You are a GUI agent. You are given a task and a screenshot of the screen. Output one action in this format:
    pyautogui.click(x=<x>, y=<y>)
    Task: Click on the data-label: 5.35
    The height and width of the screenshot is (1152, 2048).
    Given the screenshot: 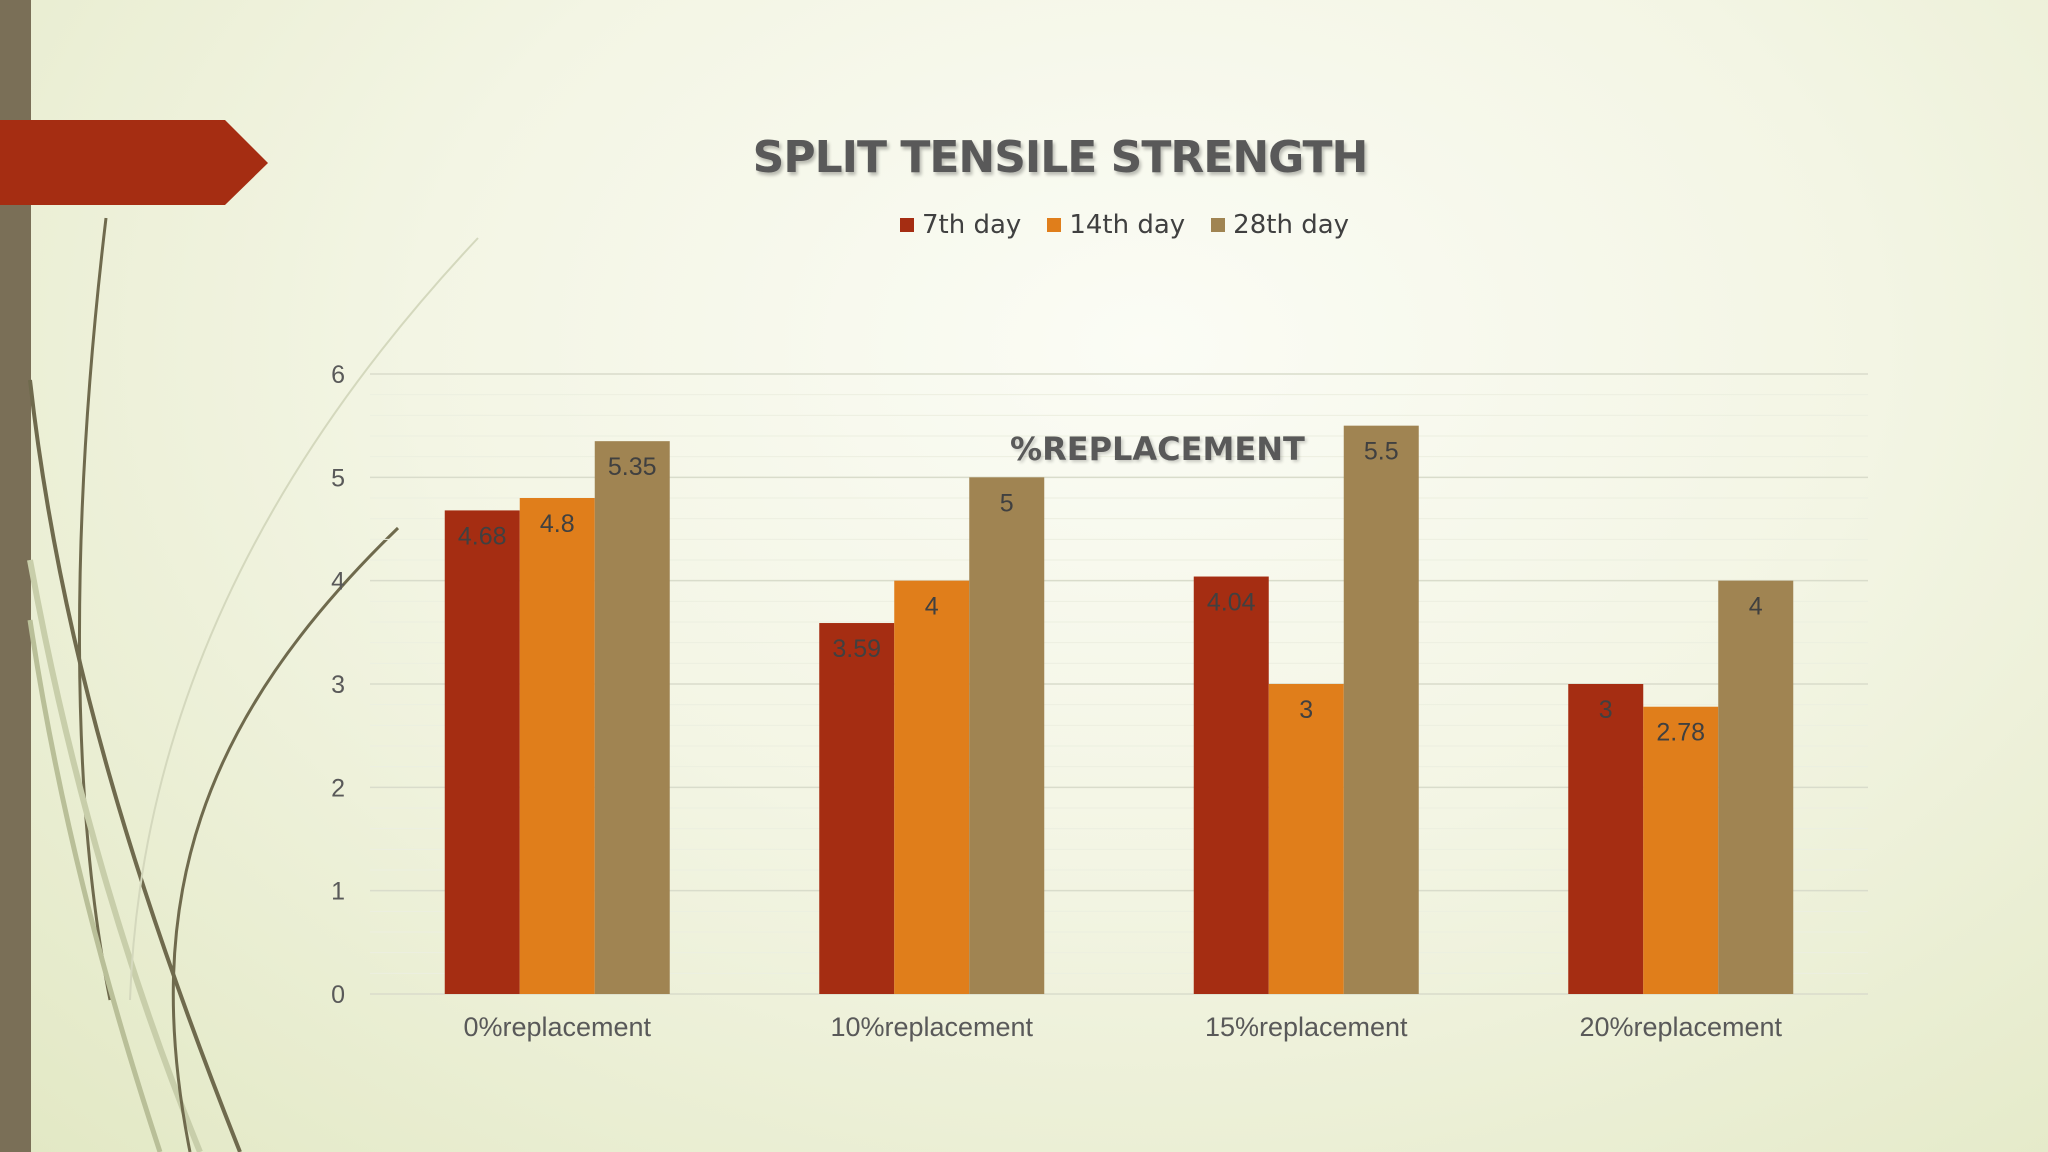 What is the action you would take?
    pyautogui.click(x=632, y=467)
    